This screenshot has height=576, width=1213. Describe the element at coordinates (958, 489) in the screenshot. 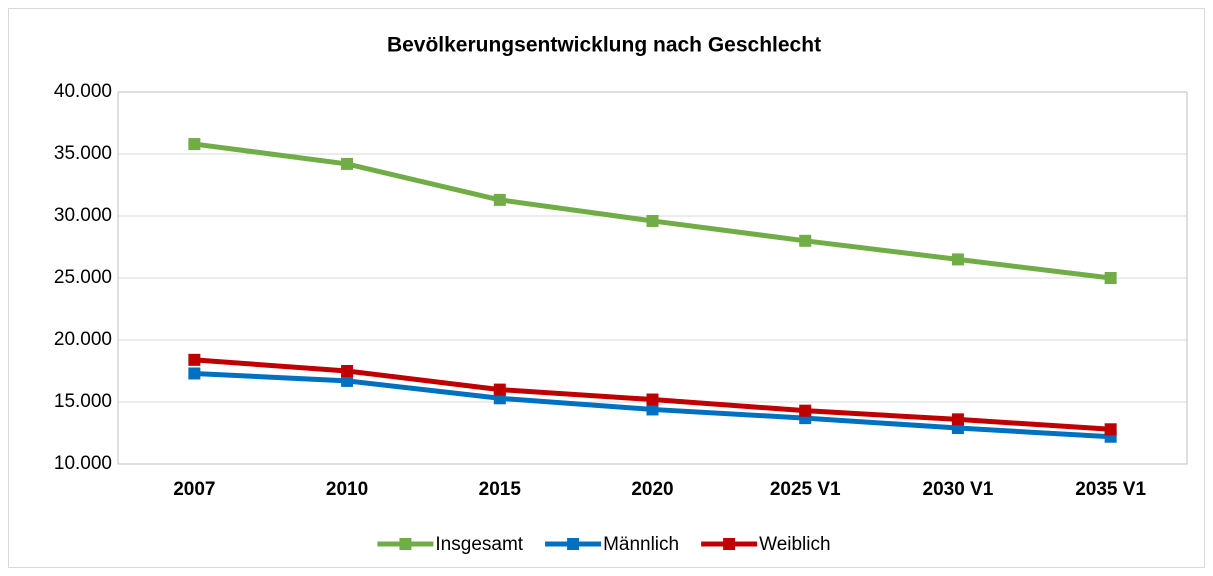

I see `x-tick-label: 2030 V1` at that location.